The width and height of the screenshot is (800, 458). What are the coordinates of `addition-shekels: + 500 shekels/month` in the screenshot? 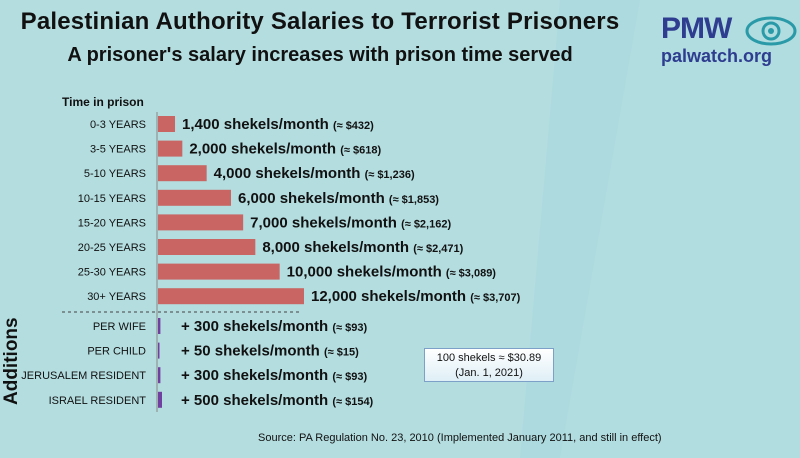 It's located at (256, 400).